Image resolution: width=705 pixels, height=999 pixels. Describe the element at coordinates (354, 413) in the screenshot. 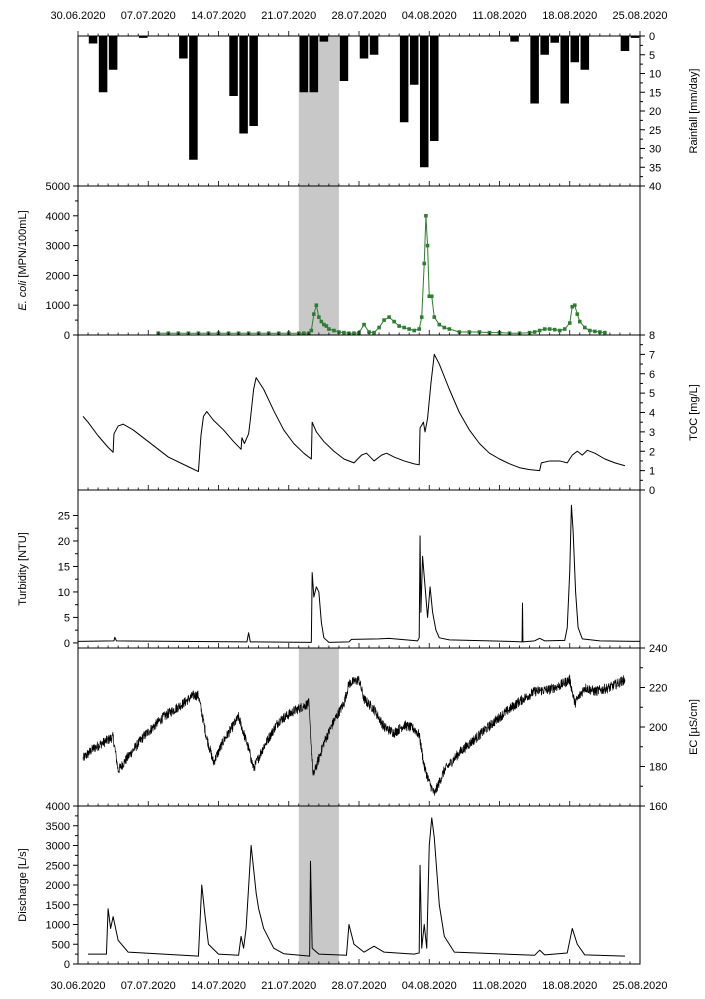

I see `toc-series-line` at that location.